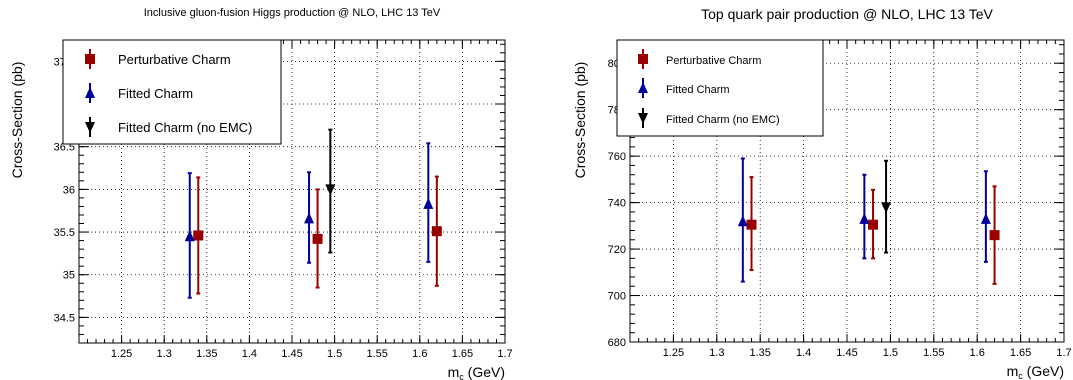 The image size is (1073, 380). I want to click on y-tick-label: 36, so click(69, 190).